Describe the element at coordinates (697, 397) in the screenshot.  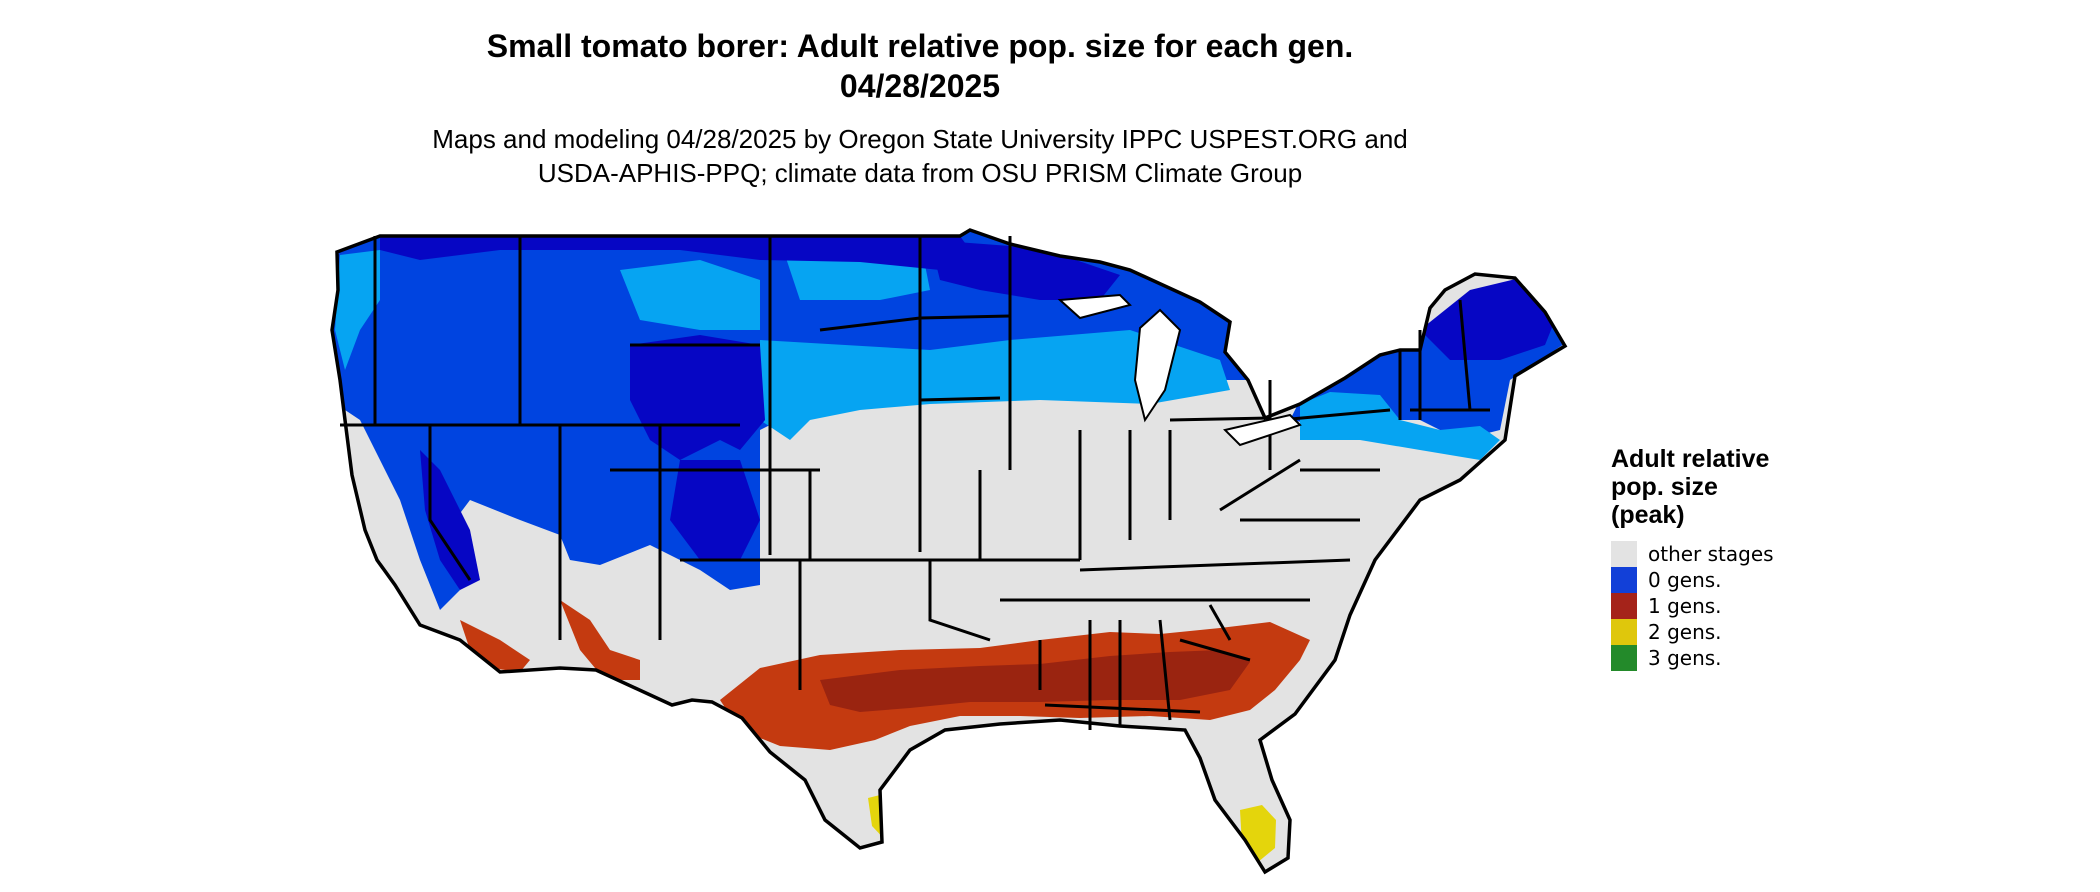
I see `zone-dark-blue-rockies` at that location.